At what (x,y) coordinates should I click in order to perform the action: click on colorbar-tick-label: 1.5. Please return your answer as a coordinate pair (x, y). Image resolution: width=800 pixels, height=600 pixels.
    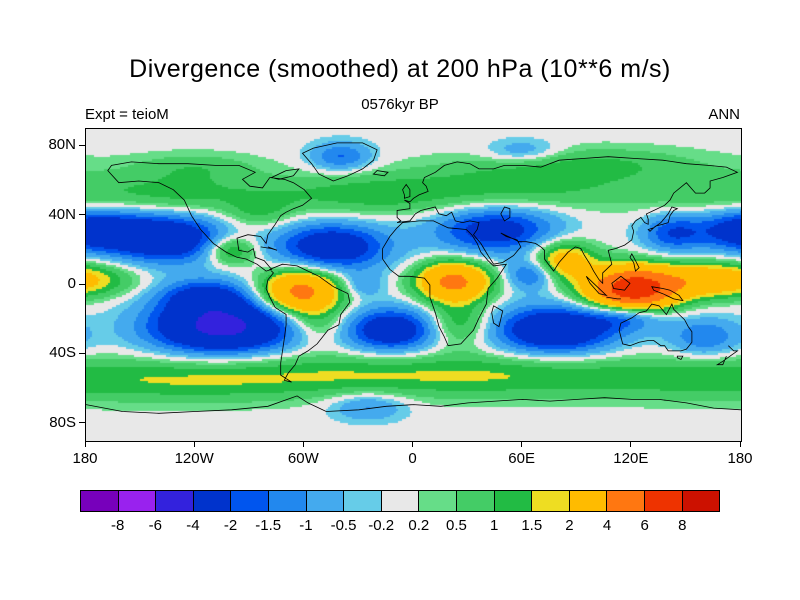
    Looking at the image, I should click on (532, 525).